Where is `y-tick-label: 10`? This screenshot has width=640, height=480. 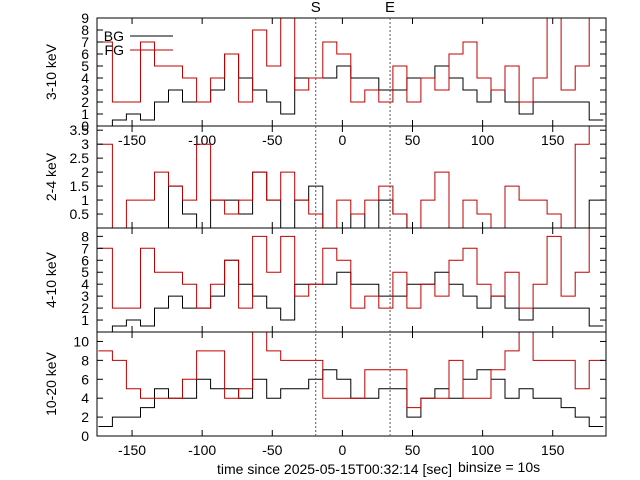
y-tick-label: 10 is located at coordinates (81, 341).